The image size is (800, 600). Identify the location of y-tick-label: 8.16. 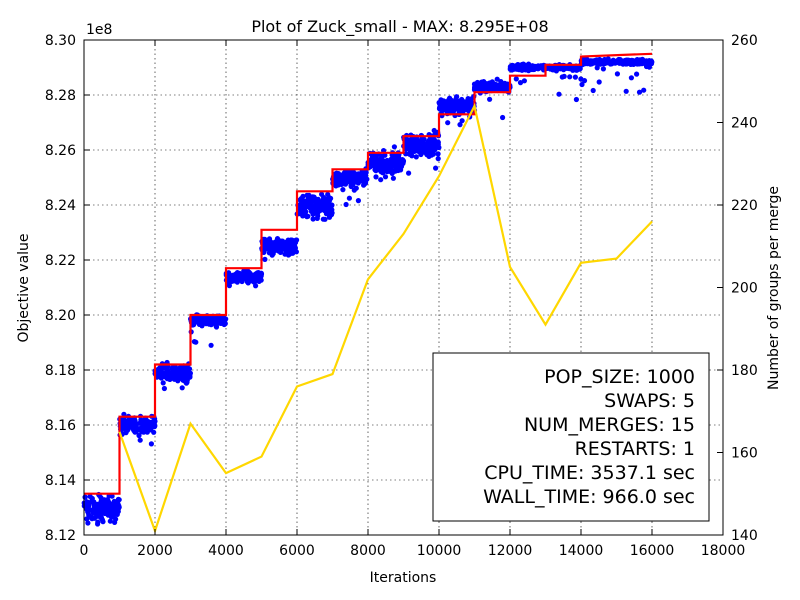
(60, 426).